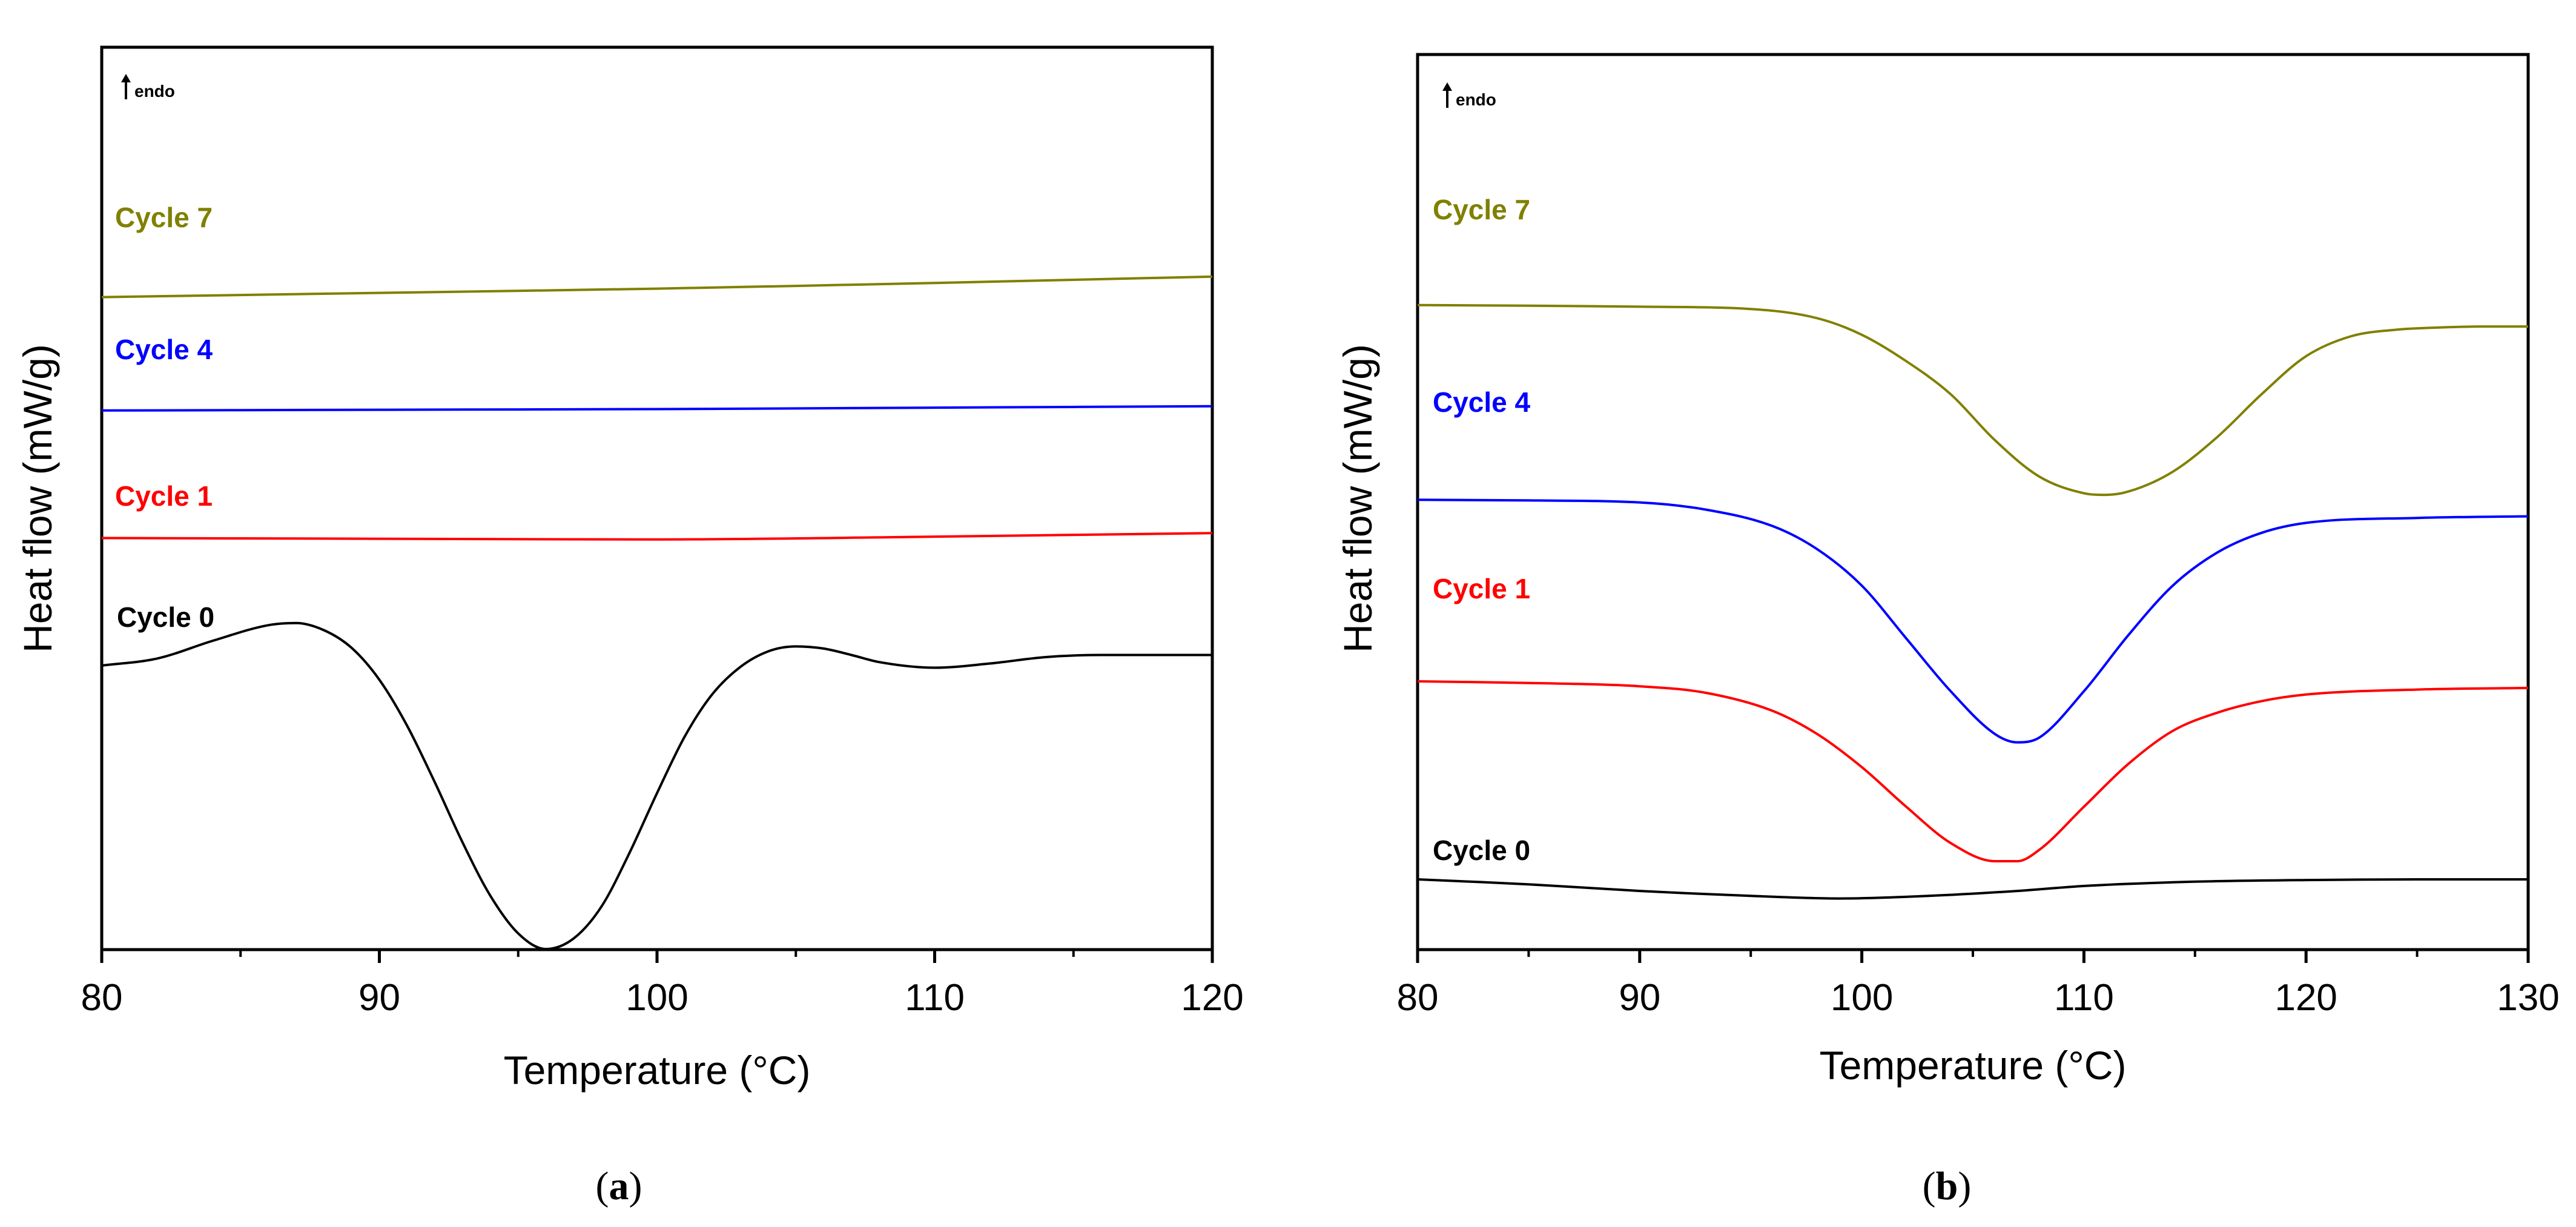 The width and height of the screenshot is (2576, 1227). I want to click on endo-arrow-icon-a, so click(126, 78).